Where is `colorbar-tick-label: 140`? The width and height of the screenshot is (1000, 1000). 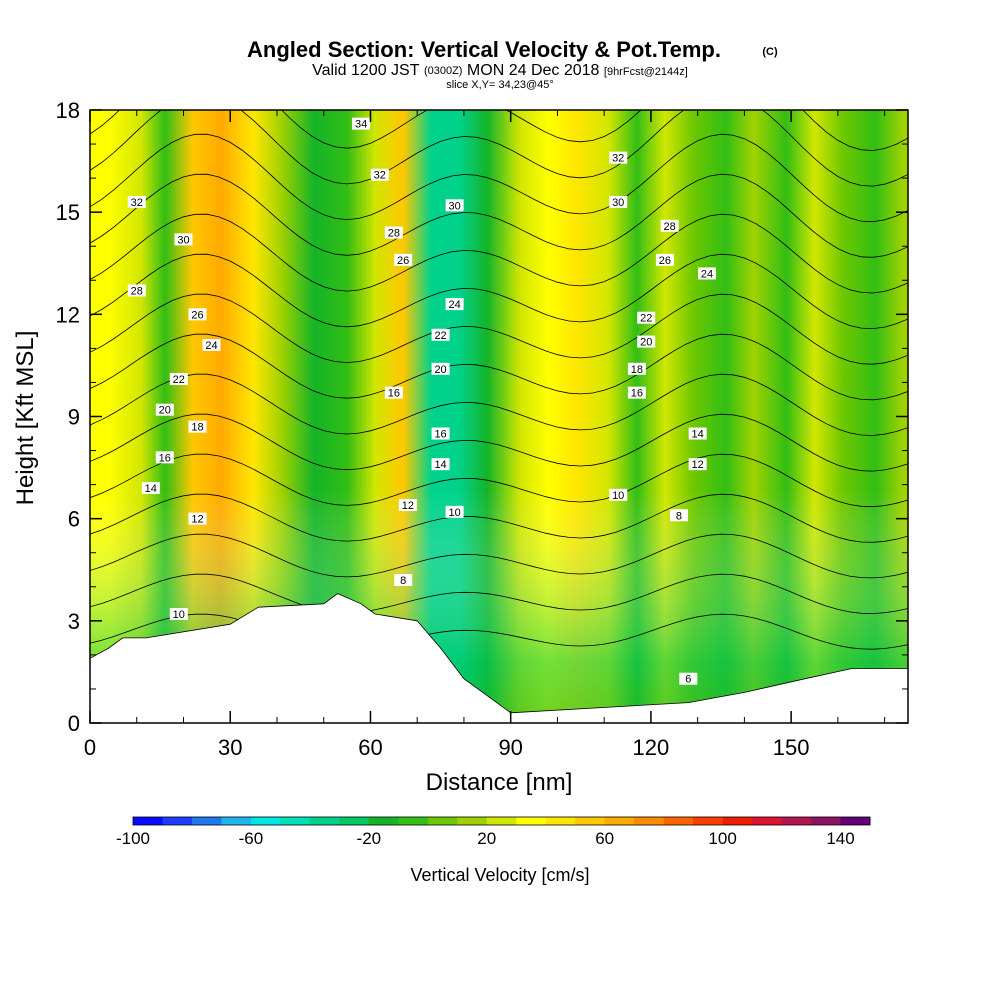
colorbar-tick-label: 140 is located at coordinates (840, 838).